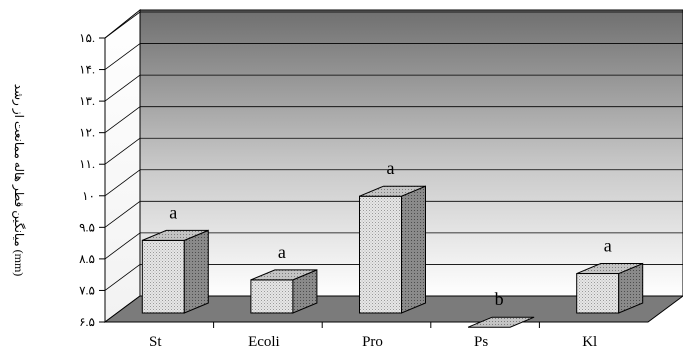 The width and height of the screenshot is (683, 352). I want to click on y-tick-label: ۹.۵, so click(87, 227).